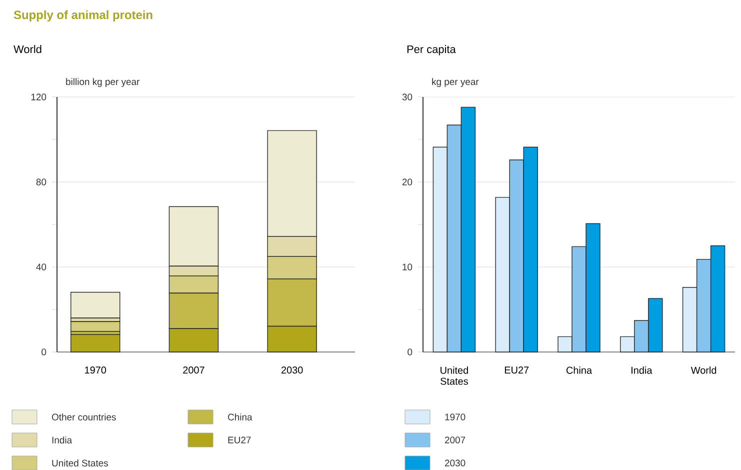  I want to click on x-tick-label: United States, so click(454, 375).